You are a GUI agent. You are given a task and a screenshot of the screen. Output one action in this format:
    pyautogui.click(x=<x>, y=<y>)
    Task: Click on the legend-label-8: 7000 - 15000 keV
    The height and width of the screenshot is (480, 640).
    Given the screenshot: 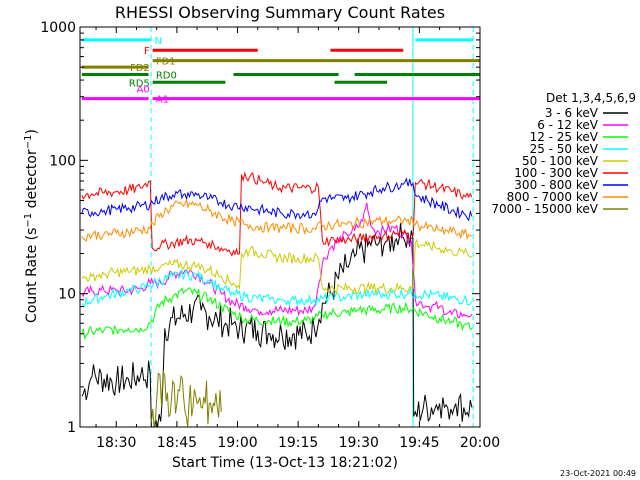 What is the action you would take?
    pyautogui.click(x=544, y=209)
    